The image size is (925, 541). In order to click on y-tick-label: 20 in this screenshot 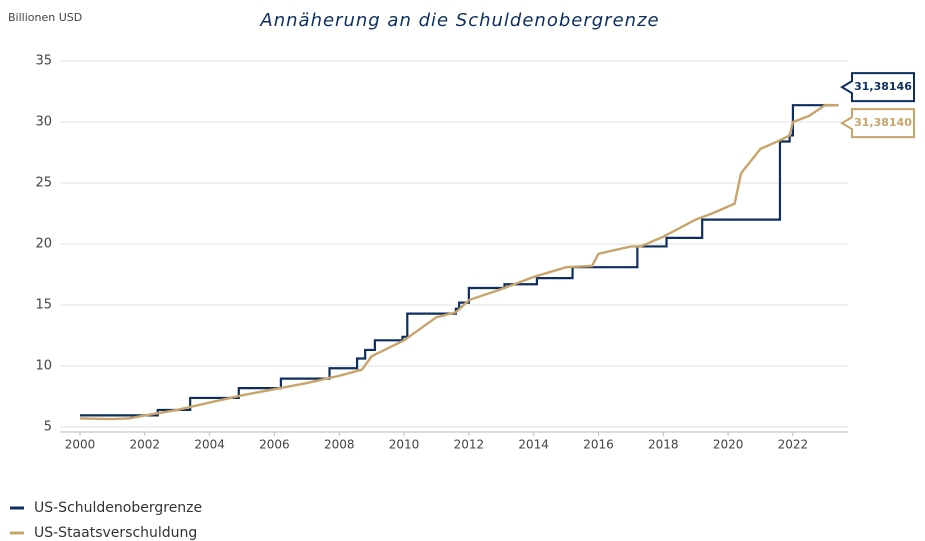, I will do `click(43, 244)`.